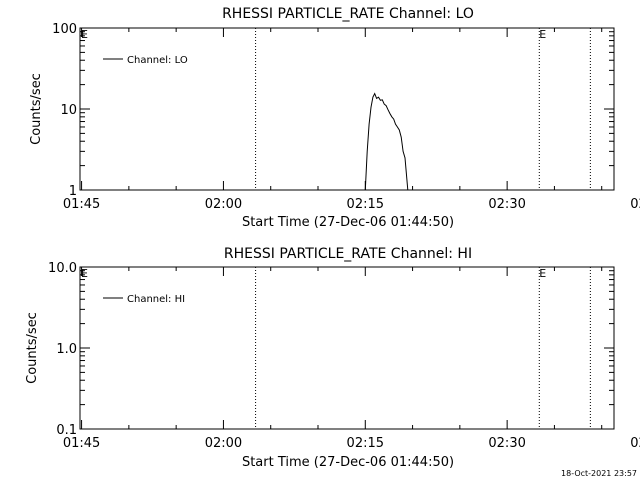  I want to click on y-tick-label-lo: 10, so click(68, 110).